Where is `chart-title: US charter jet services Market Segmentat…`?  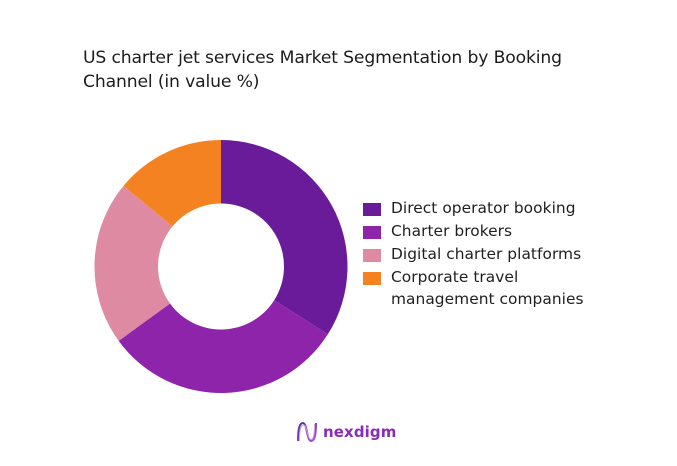
chart-title: US charter jet services Market Segmentat… is located at coordinates (322, 70).